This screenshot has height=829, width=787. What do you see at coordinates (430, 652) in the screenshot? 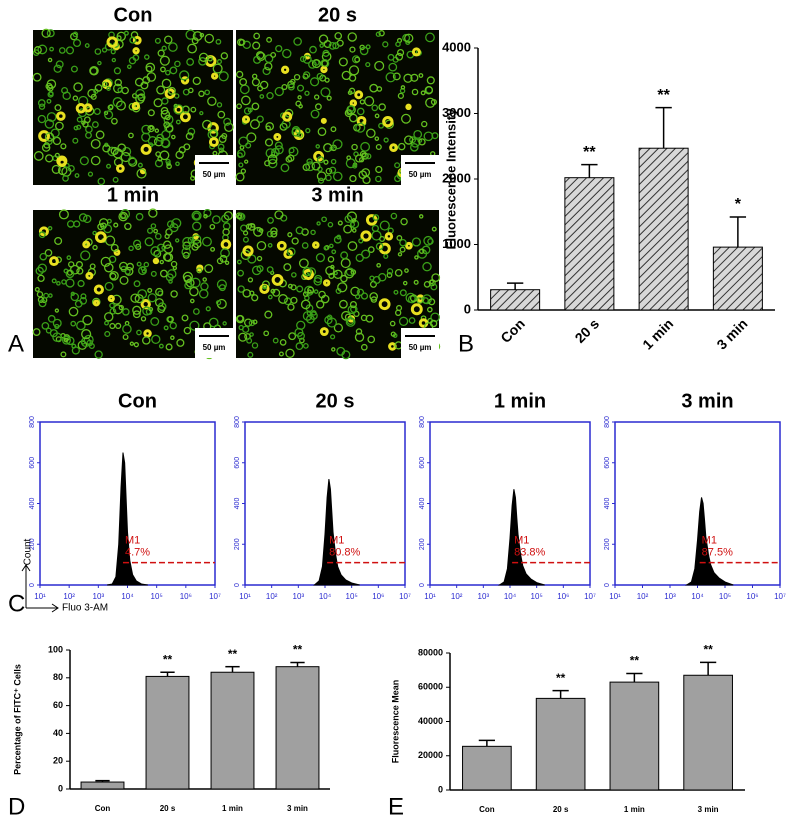
I see `y-tick-label: 80000` at bounding box center [430, 652].